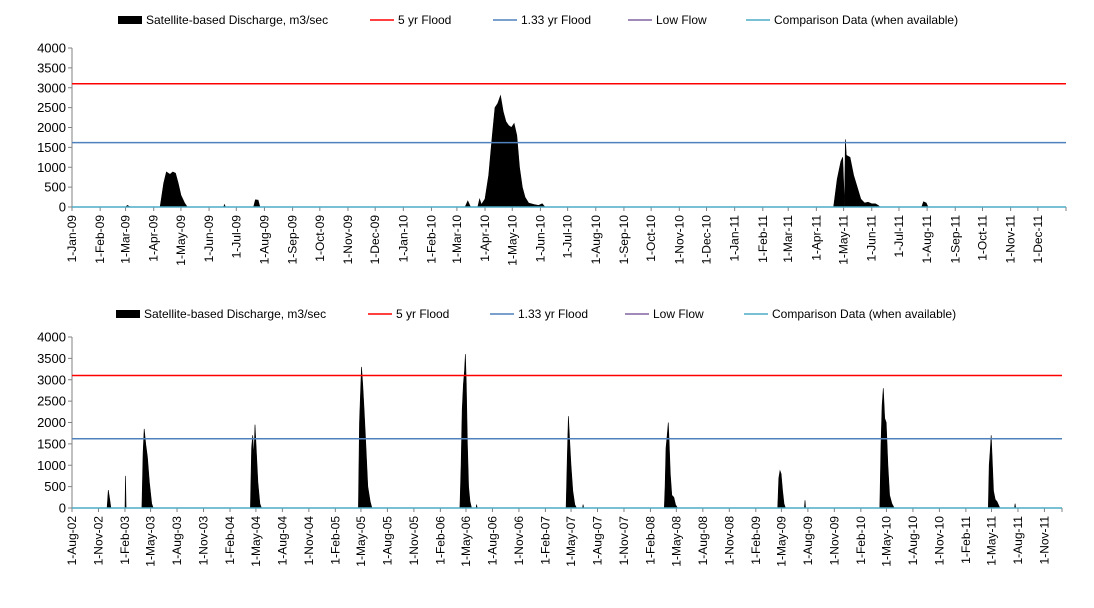 This screenshot has height=608, width=1094. I want to click on x-tick-label: 1-Mar-10, so click(457, 239).